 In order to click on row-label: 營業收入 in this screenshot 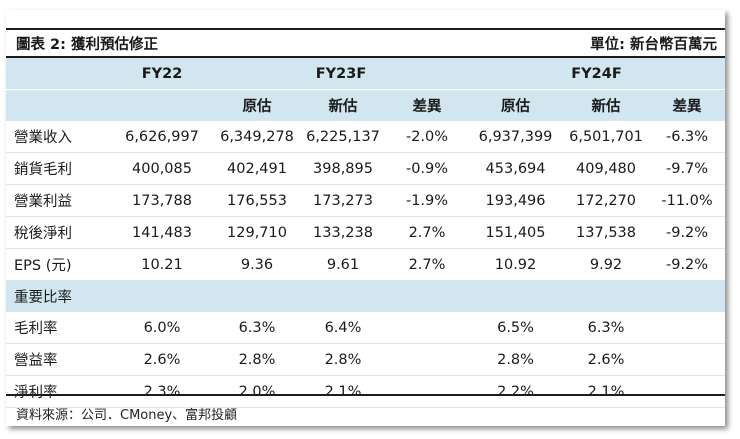, I will do `click(58, 137)`.